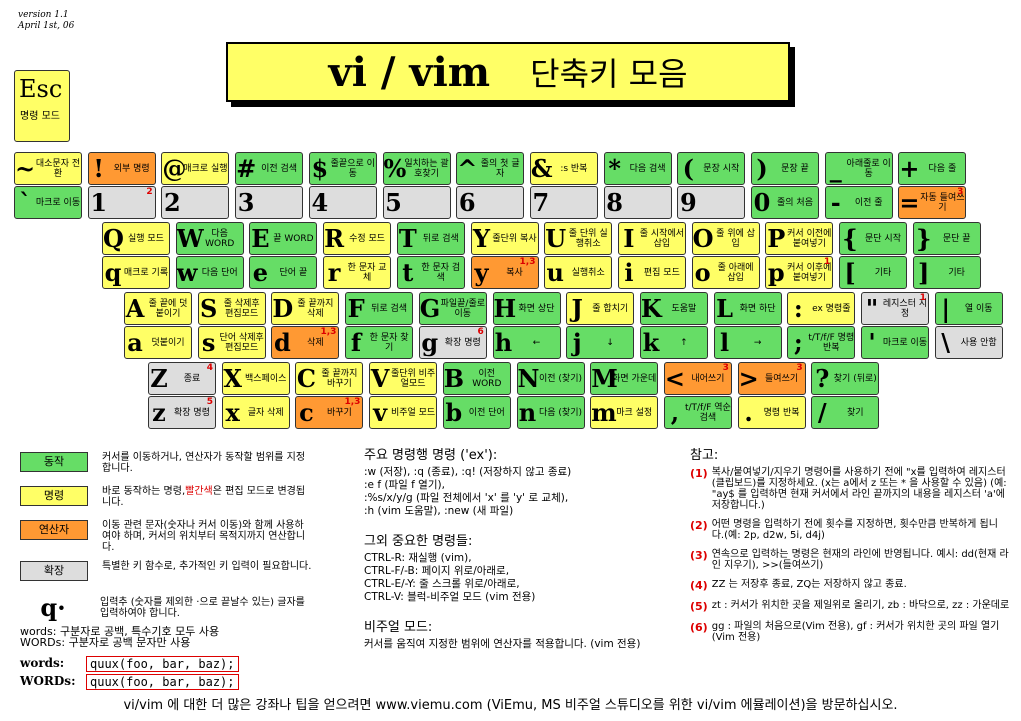 This screenshot has height=721, width=1021. Describe the element at coordinates (439, 511) in the screenshot. I see `command-line: :h (vim 도움말), :new (새 파일)` at that location.